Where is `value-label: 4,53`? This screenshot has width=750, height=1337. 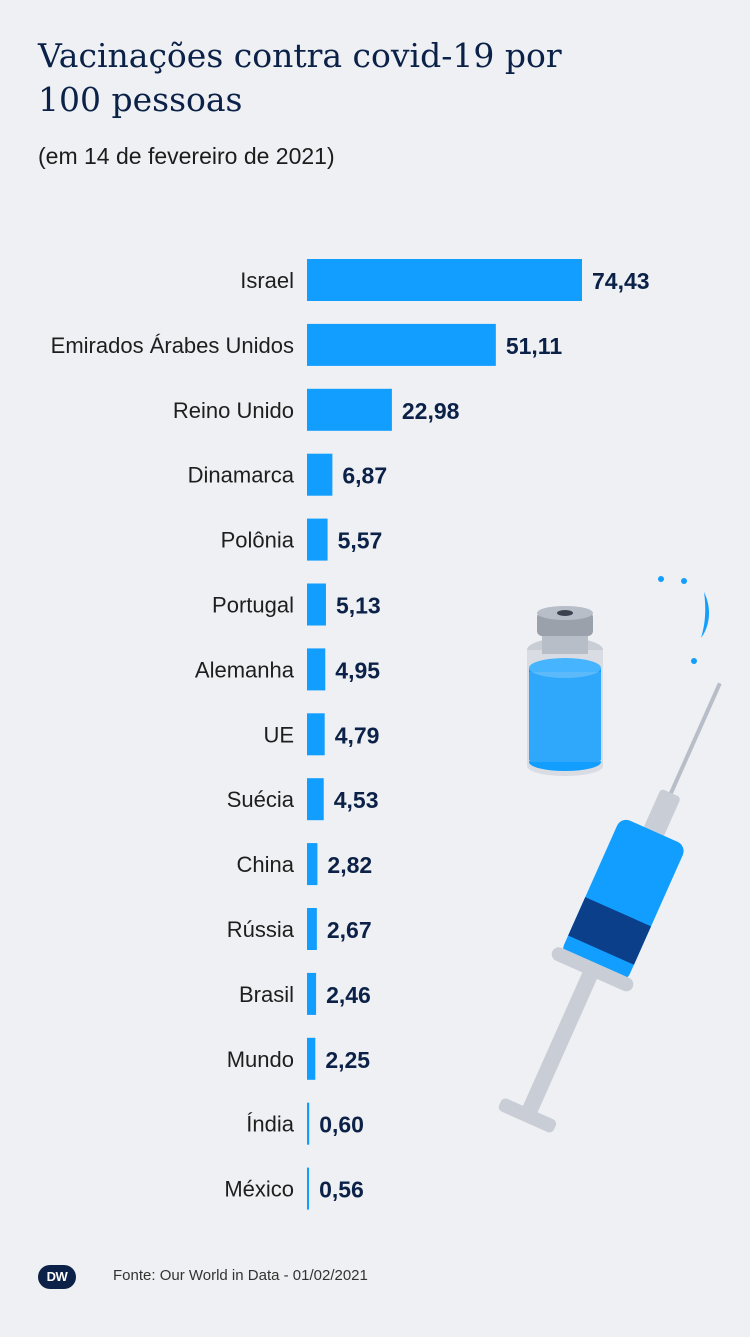
value-label: 4,53 is located at coordinates (356, 800).